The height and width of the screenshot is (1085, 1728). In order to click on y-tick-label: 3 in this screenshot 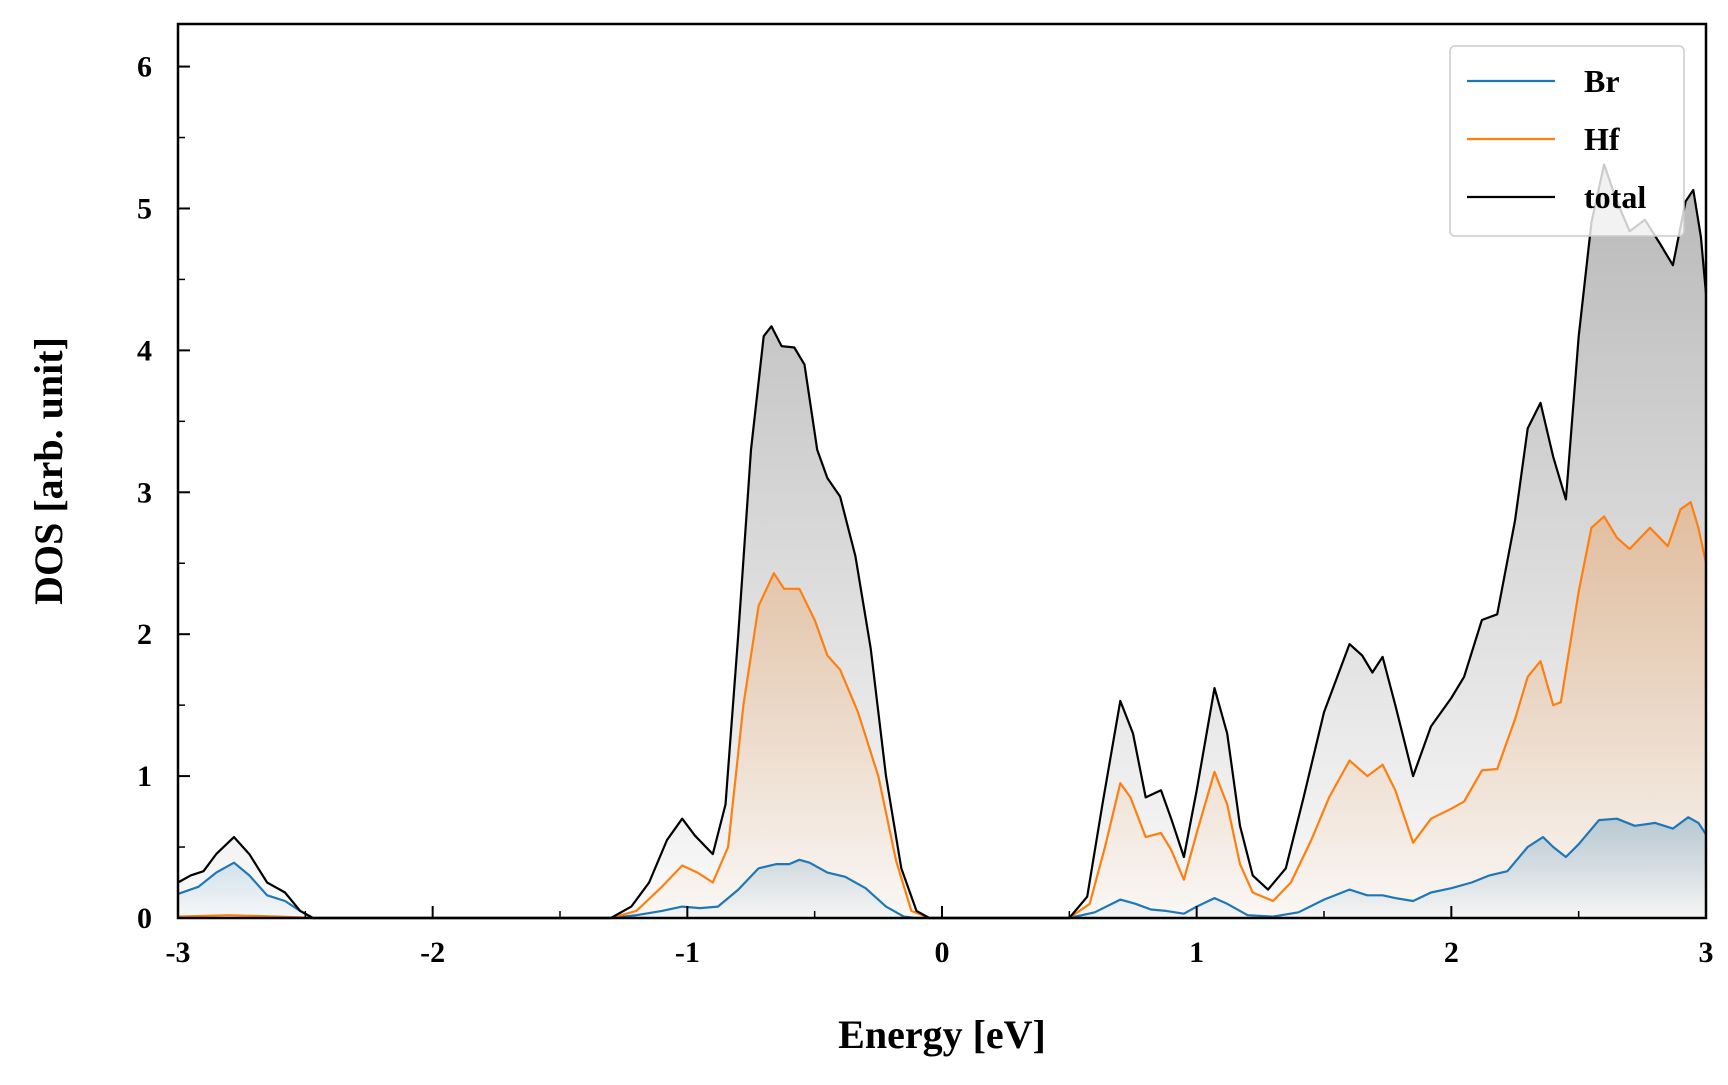, I will do `click(144, 492)`.